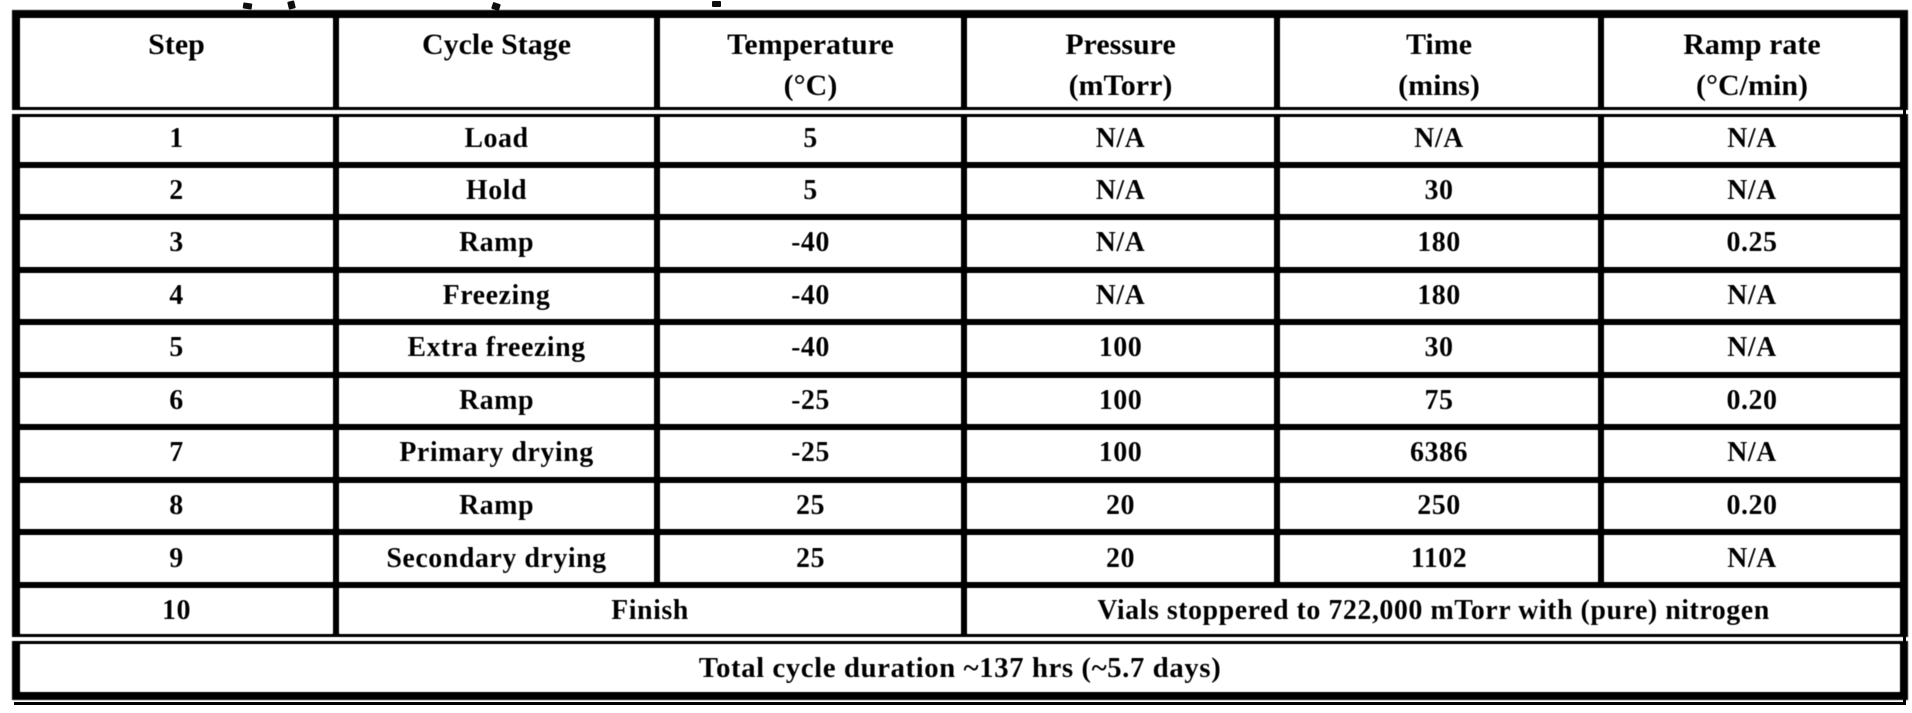 The image size is (1912, 713). Describe the element at coordinates (176, 348) in the screenshot. I see `cell-step: 5` at that location.